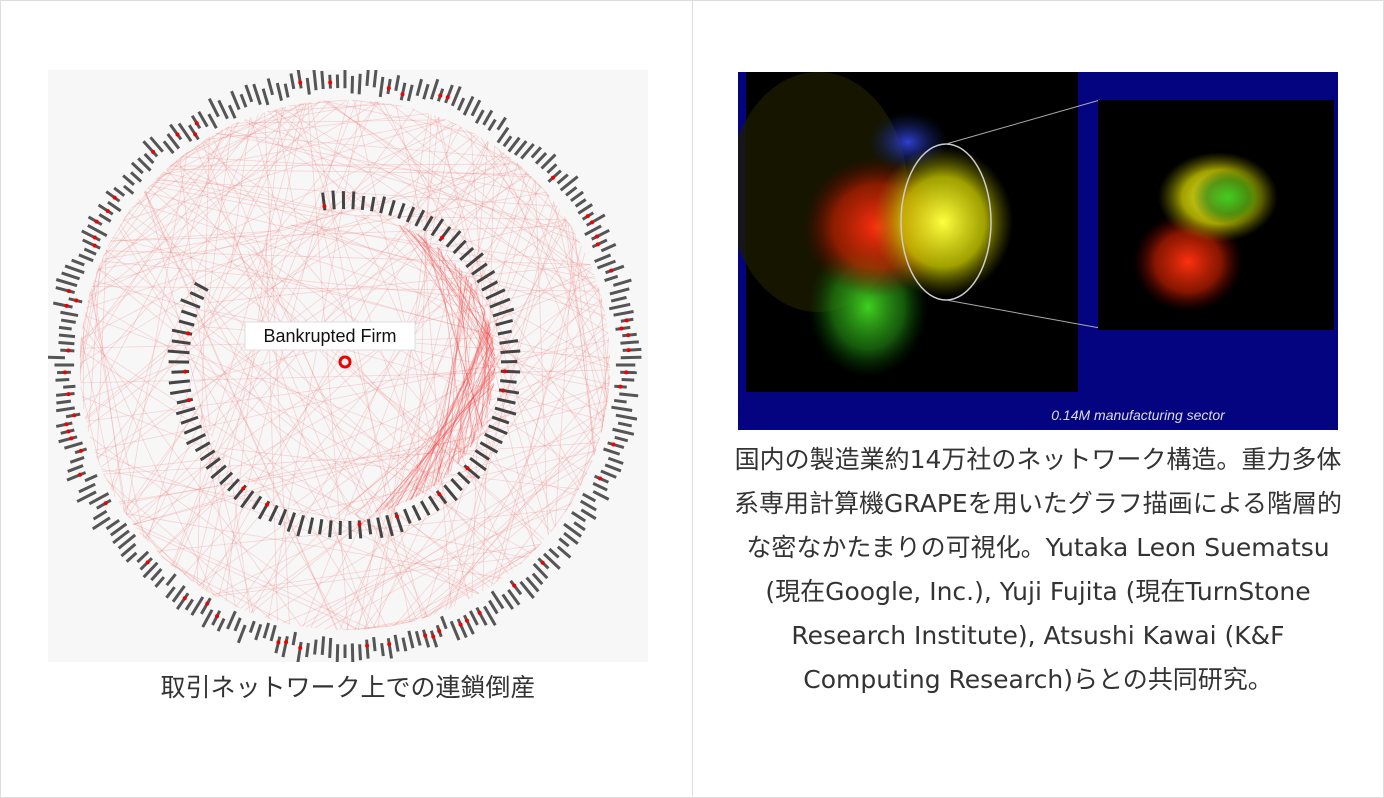  Describe the element at coordinates (1023, 122) in the screenshot. I see `zoom-line` at that location.